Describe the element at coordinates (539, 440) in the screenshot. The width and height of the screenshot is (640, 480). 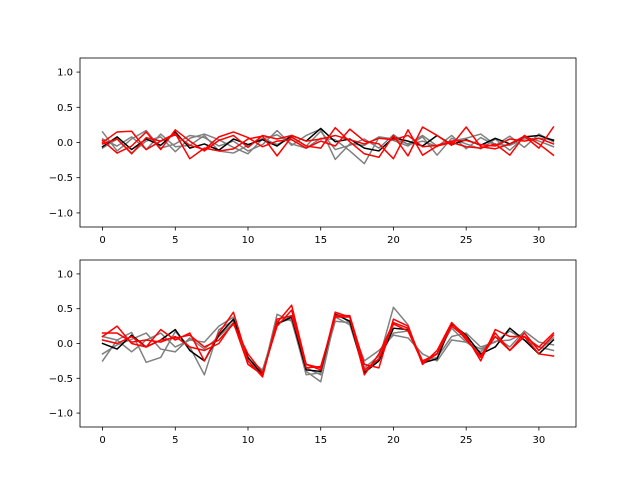
I see `subplot-1-x-tick-label: 30` at that location.